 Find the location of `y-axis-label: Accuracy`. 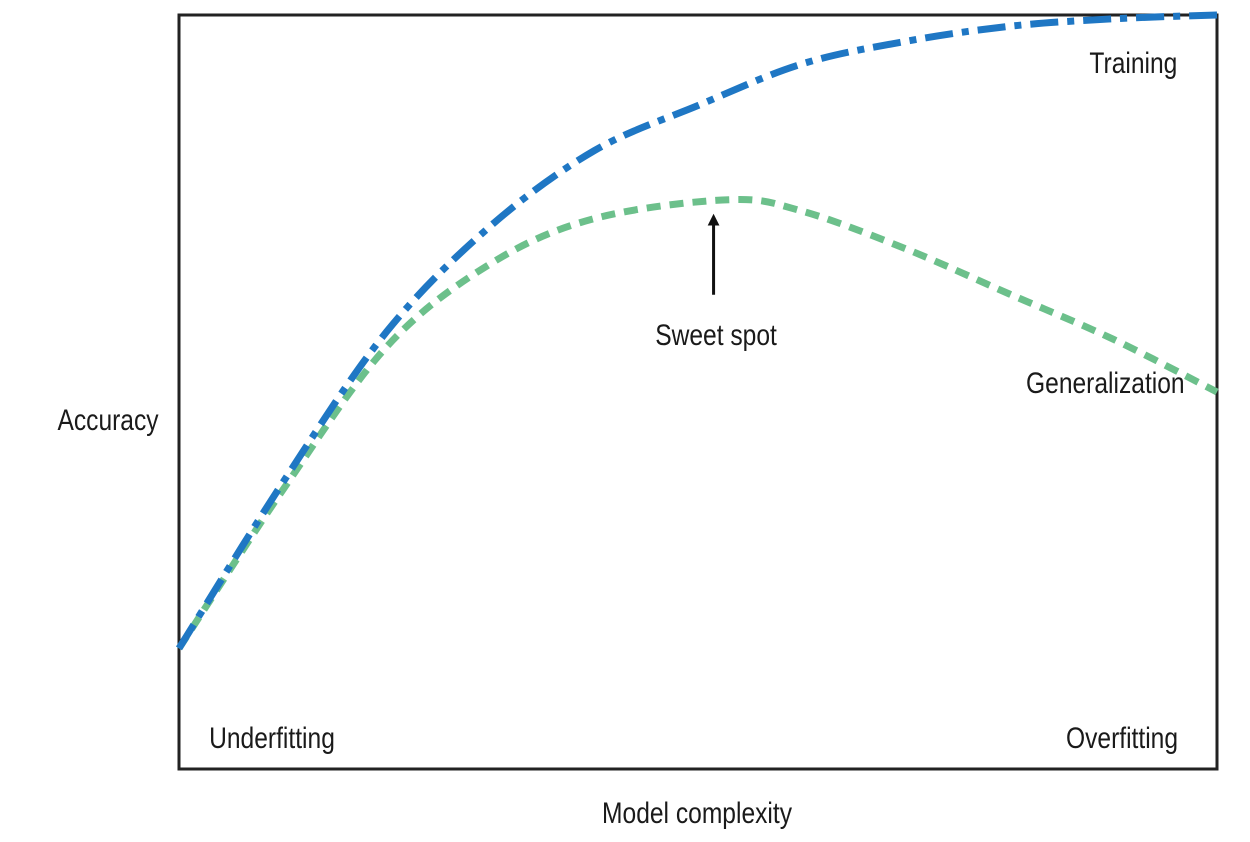

y-axis-label: Accuracy is located at coordinates (107, 420).